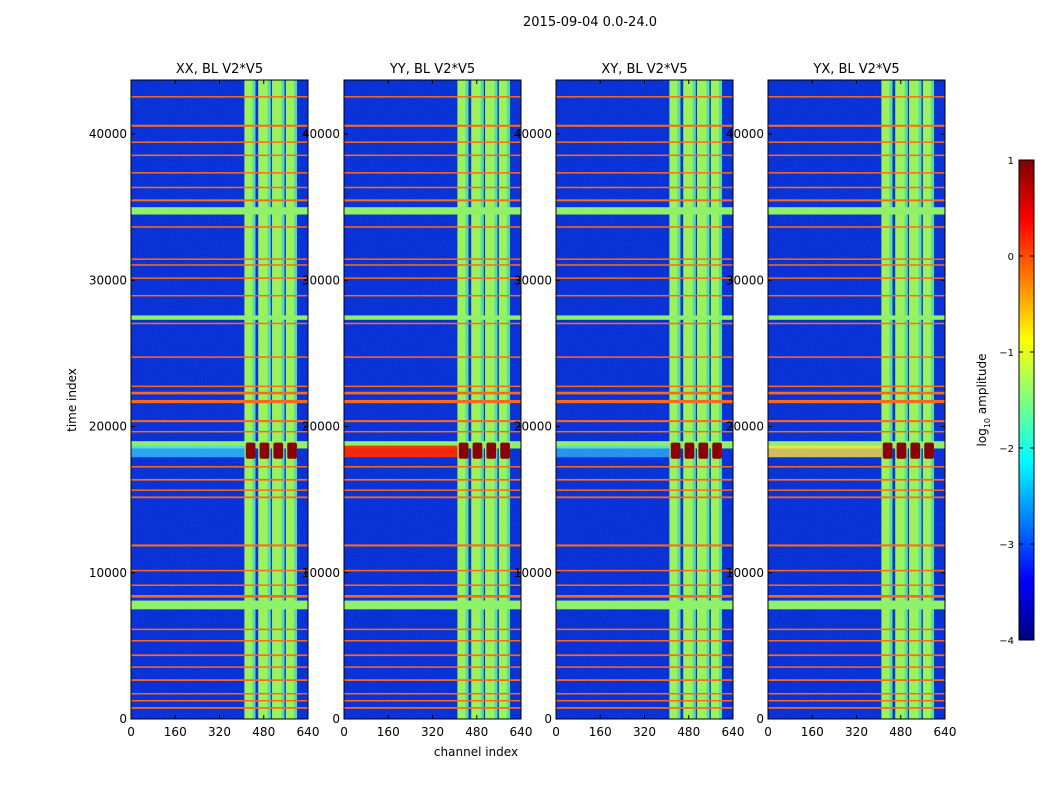  I want to click on rfi-streak, so click(613, 451).